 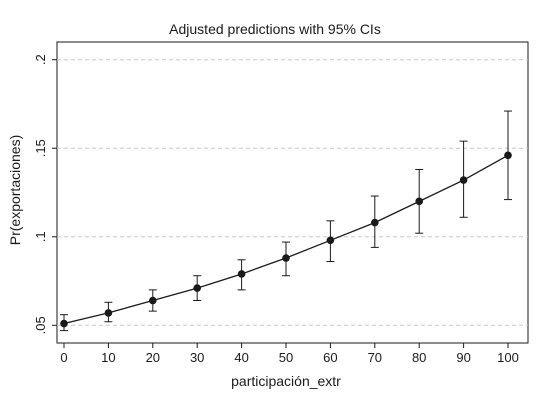 I want to click on y-tick-label: .05, so click(x=40, y=325).